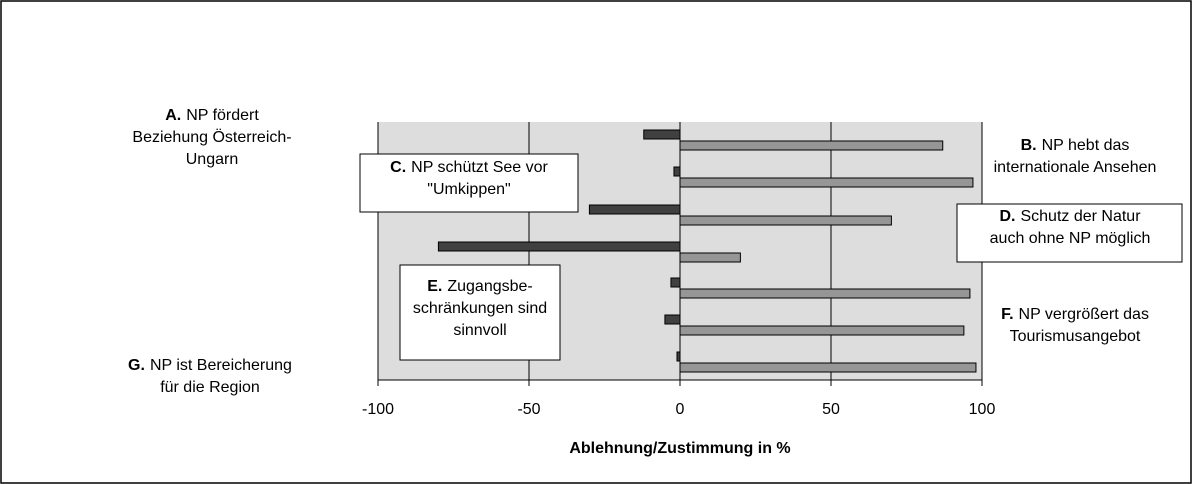 The width and height of the screenshot is (1192, 484). Describe the element at coordinates (468, 189) in the screenshot. I see `annotation-line: "Umkippen"` at that location.